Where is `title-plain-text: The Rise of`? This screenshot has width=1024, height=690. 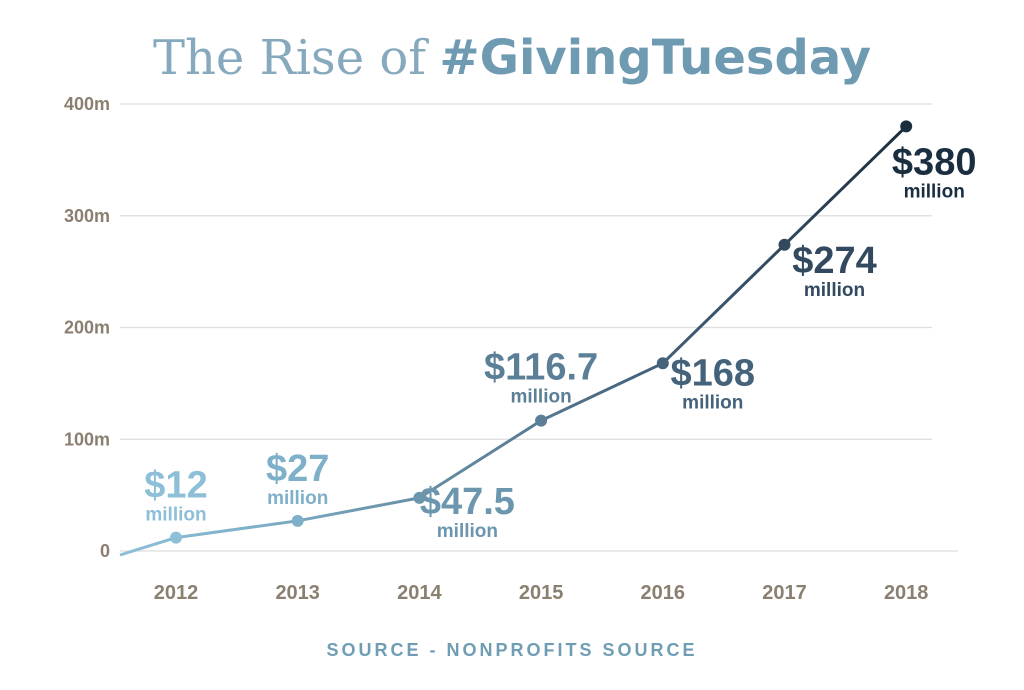 title-plain-text: The Rise of is located at coordinates (289, 58).